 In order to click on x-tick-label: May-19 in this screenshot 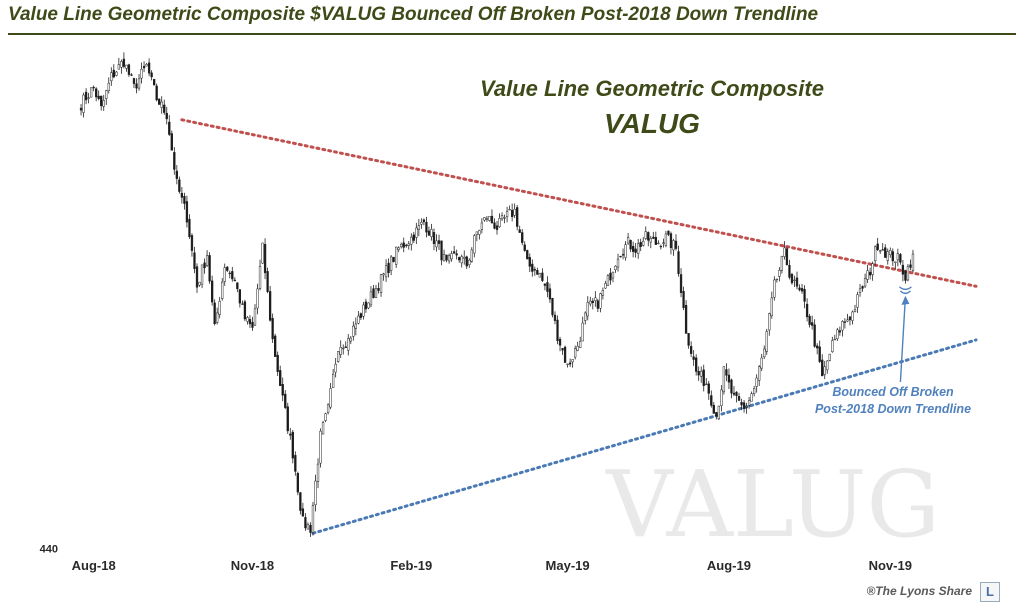, I will do `click(568, 565)`.